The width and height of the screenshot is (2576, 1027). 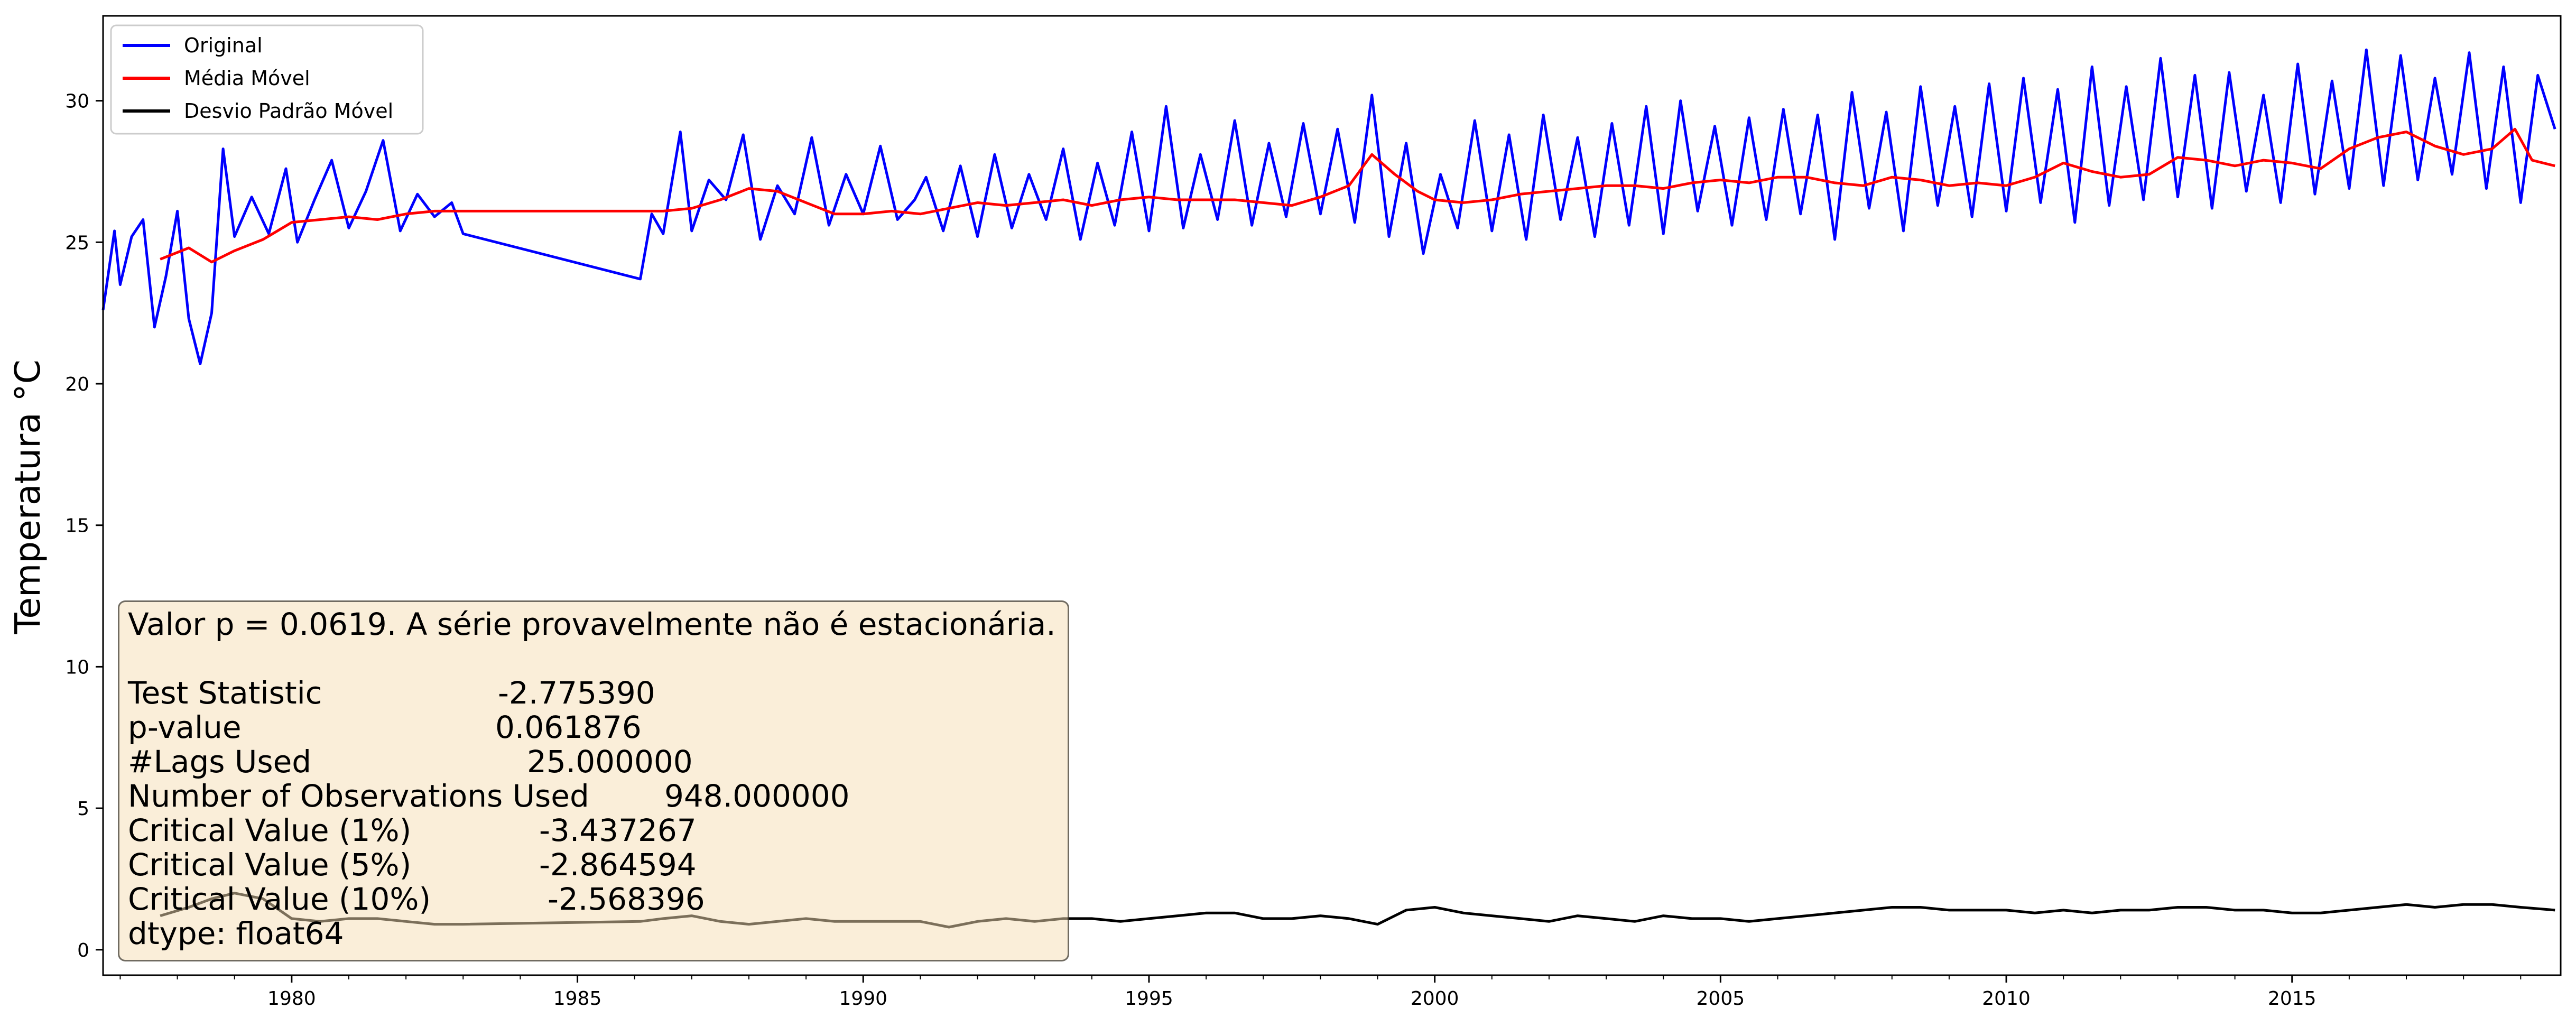 I want to click on adf-row-value: 948.000000, so click(x=757, y=796).